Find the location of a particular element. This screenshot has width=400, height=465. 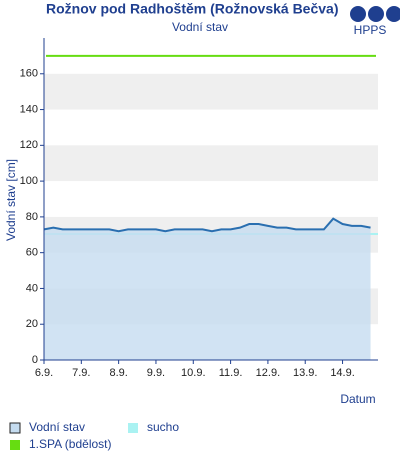

y-tick-label: 20 is located at coordinates (32, 324).